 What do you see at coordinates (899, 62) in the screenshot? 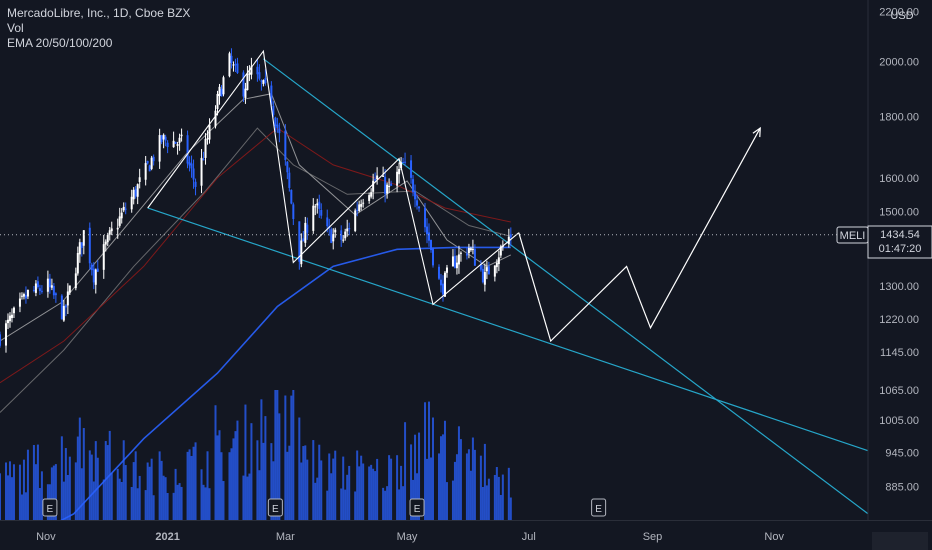
I see `price-tick-label: 2000.00` at bounding box center [899, 62].